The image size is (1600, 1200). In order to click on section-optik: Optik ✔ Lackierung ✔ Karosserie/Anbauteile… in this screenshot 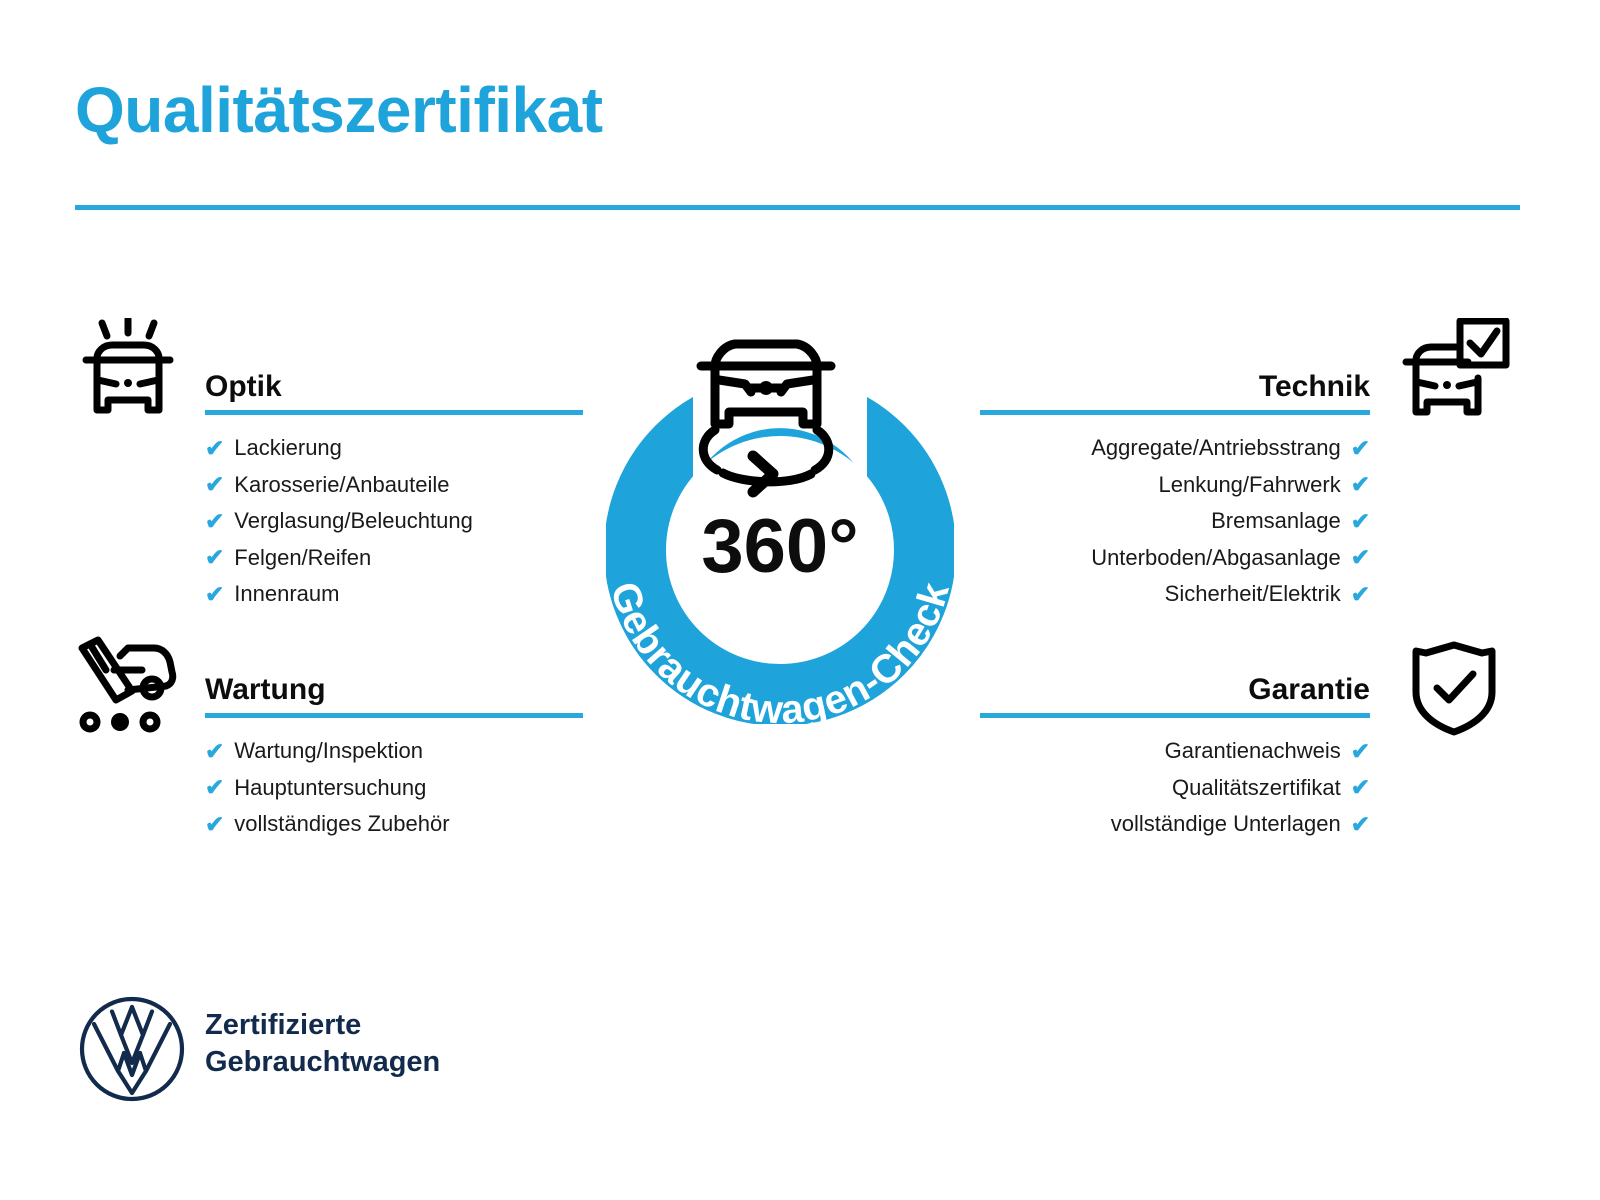, I will do `click(394, 479)`.